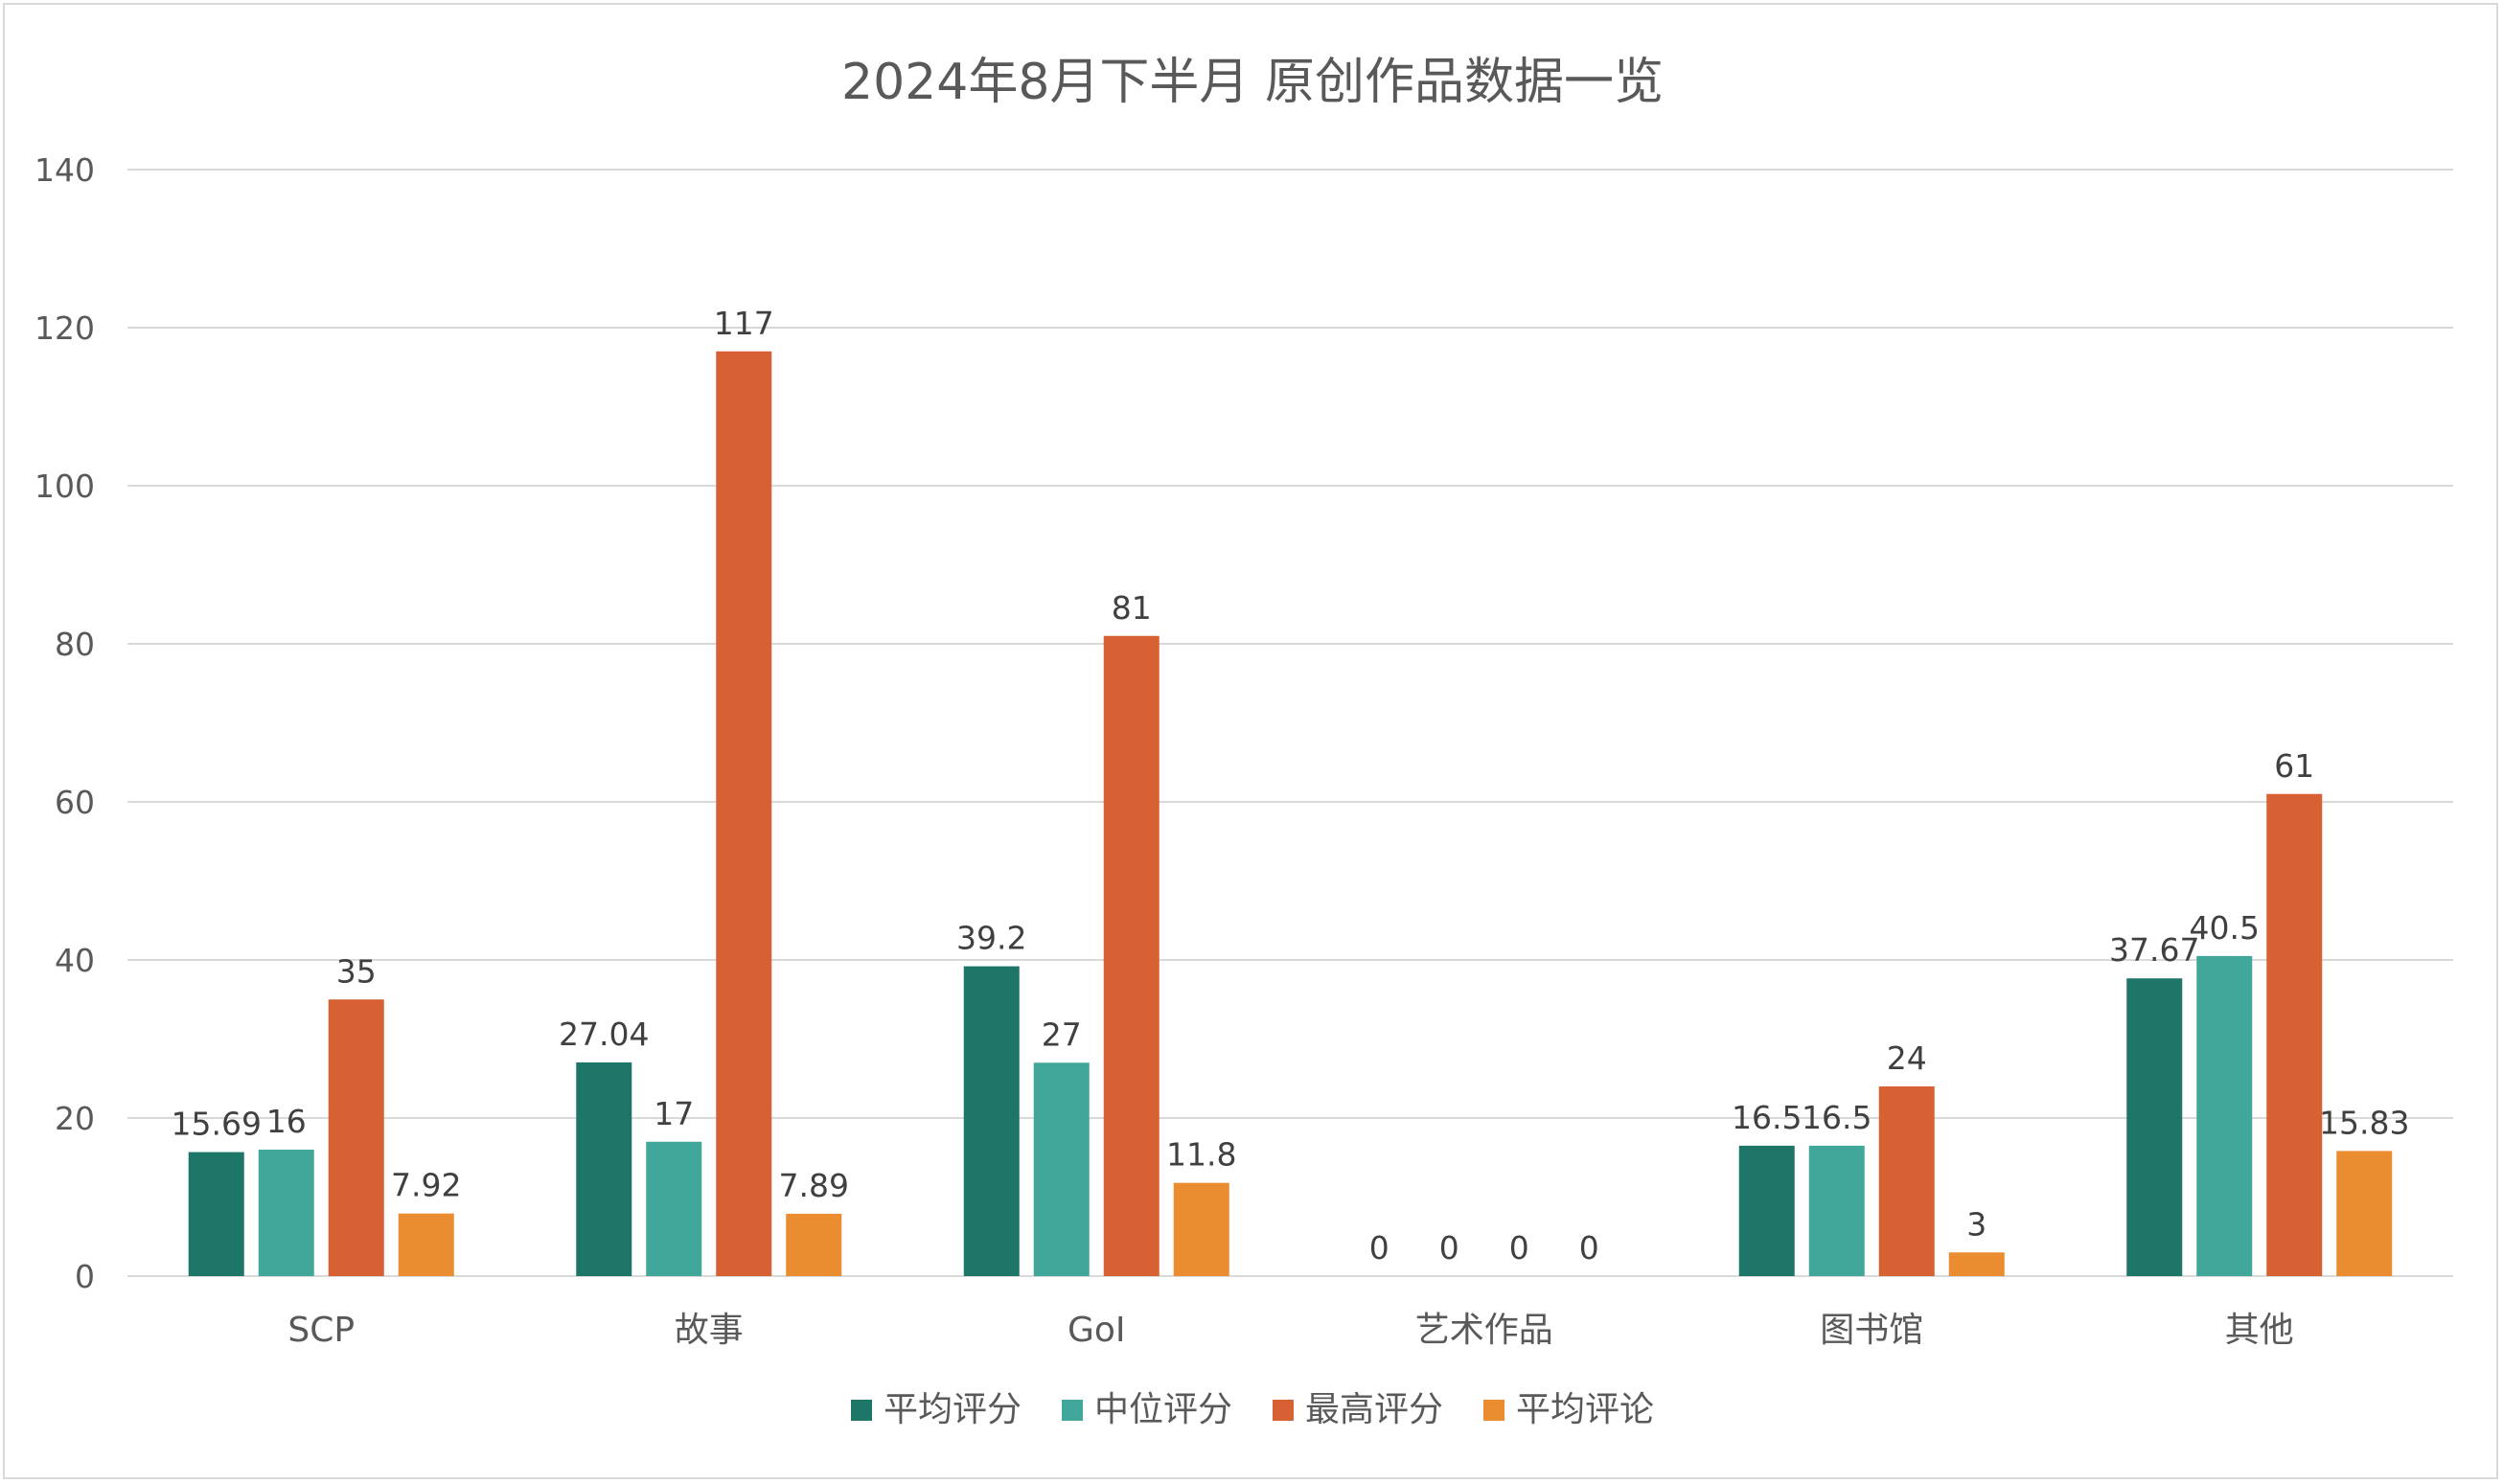 This screenshot has width=2503, height=1484. Describe the element at coordinates (64, 486) in the screenshot. I see `y-tick-label: 100` at that location.